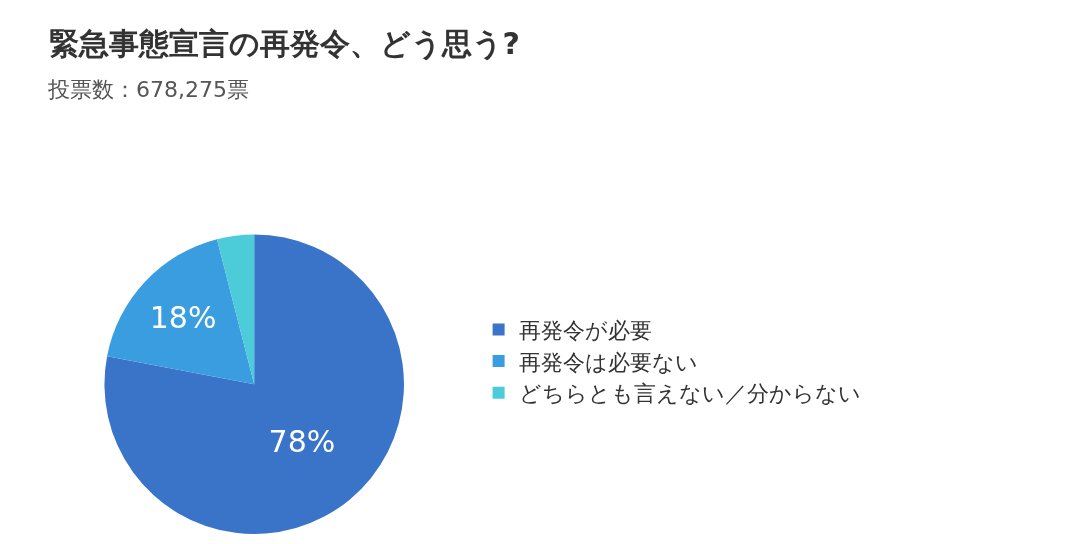 This screenshot has height=544, width=1080. I want to click on data-label: 18%, so click(183, 317).